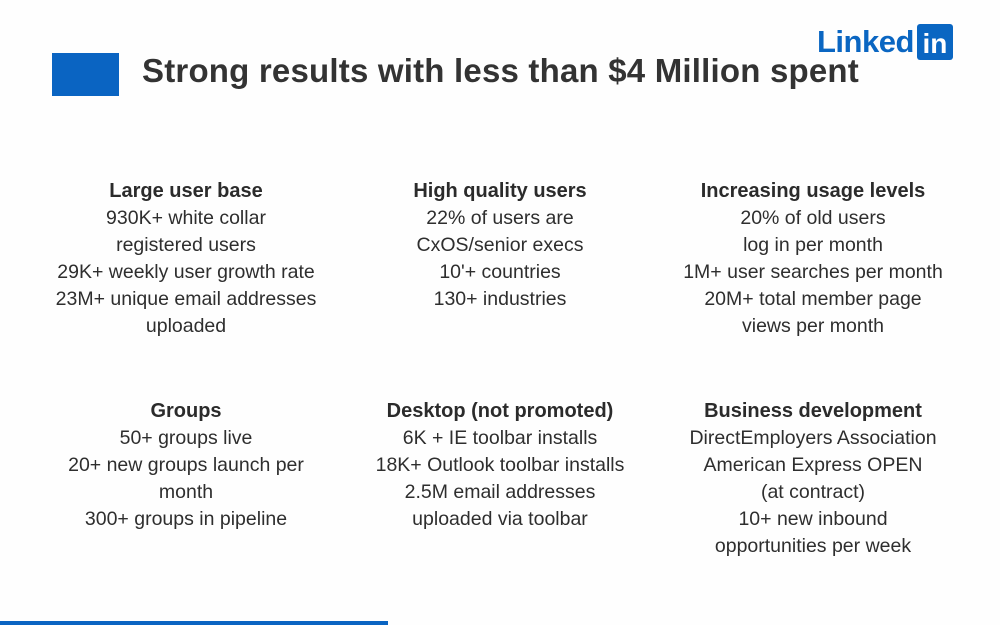 The height and width of the screenshot is (625, 1000). What do you see at coordinates (813, 546) in the screenshot?
I see `section-line: opportunities per week` at bounding box center [813, 546].